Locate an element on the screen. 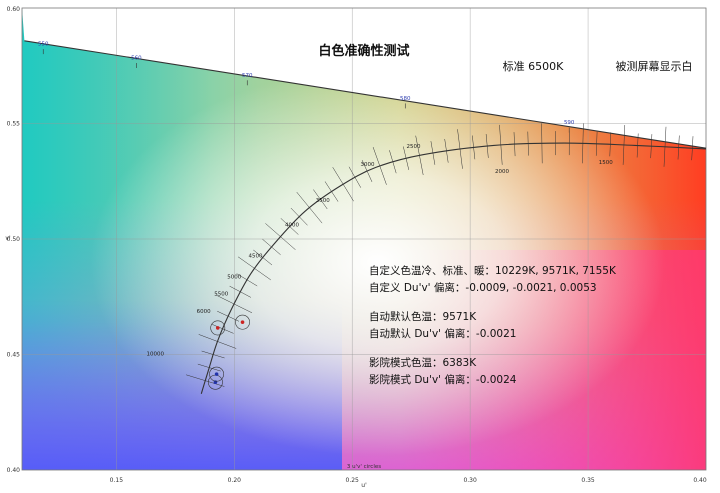  chart-title: 白色准确性测试 is located at coordinates (363, 51).